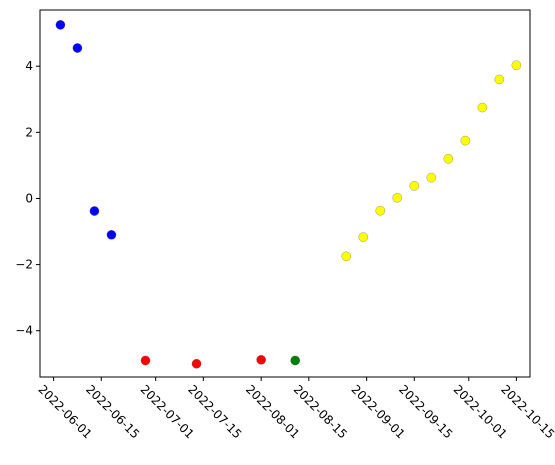 The width and height of the screenshot is (555, 465). What do you see at coordinates (24, 265) in the screenshot?
I see `y-tick-label: −2` at bounding box center [24, 265].